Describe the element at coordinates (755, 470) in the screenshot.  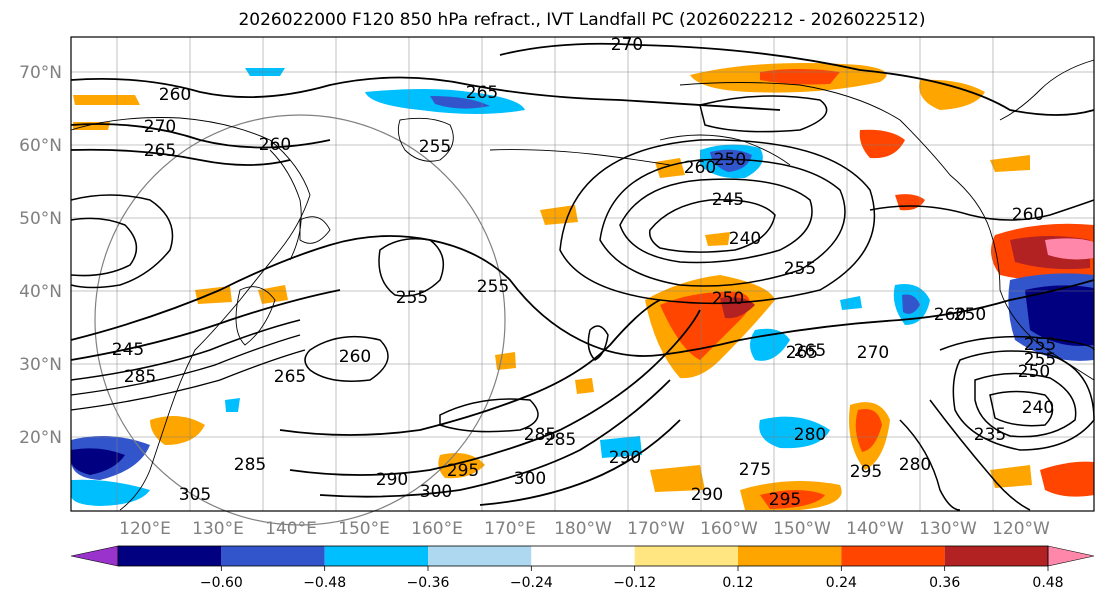
I see `contour-label: 275` at that location.